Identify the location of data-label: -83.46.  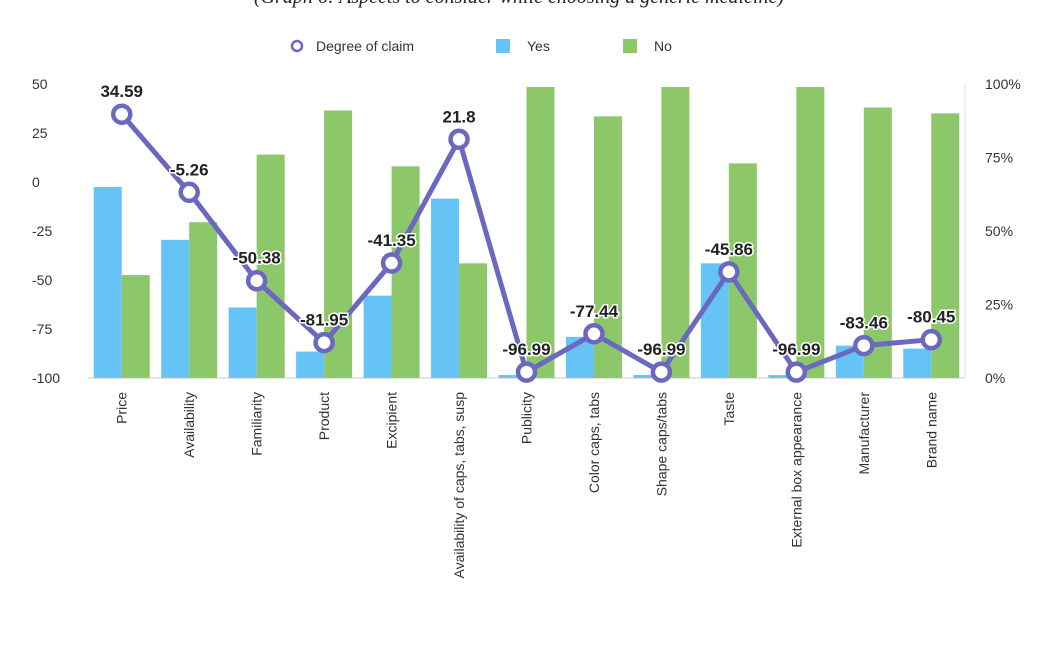
(864, 323).